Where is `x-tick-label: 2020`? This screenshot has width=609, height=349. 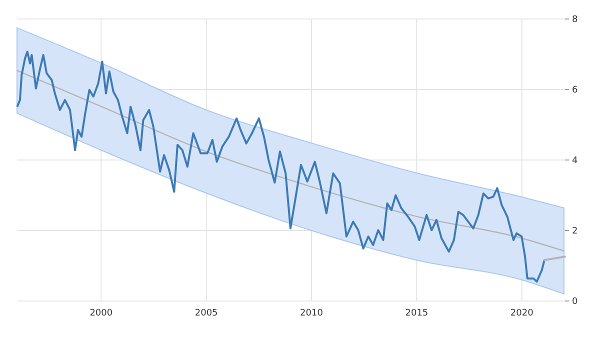
x-tick-label: 2020 is located at coordinates (522, 313).